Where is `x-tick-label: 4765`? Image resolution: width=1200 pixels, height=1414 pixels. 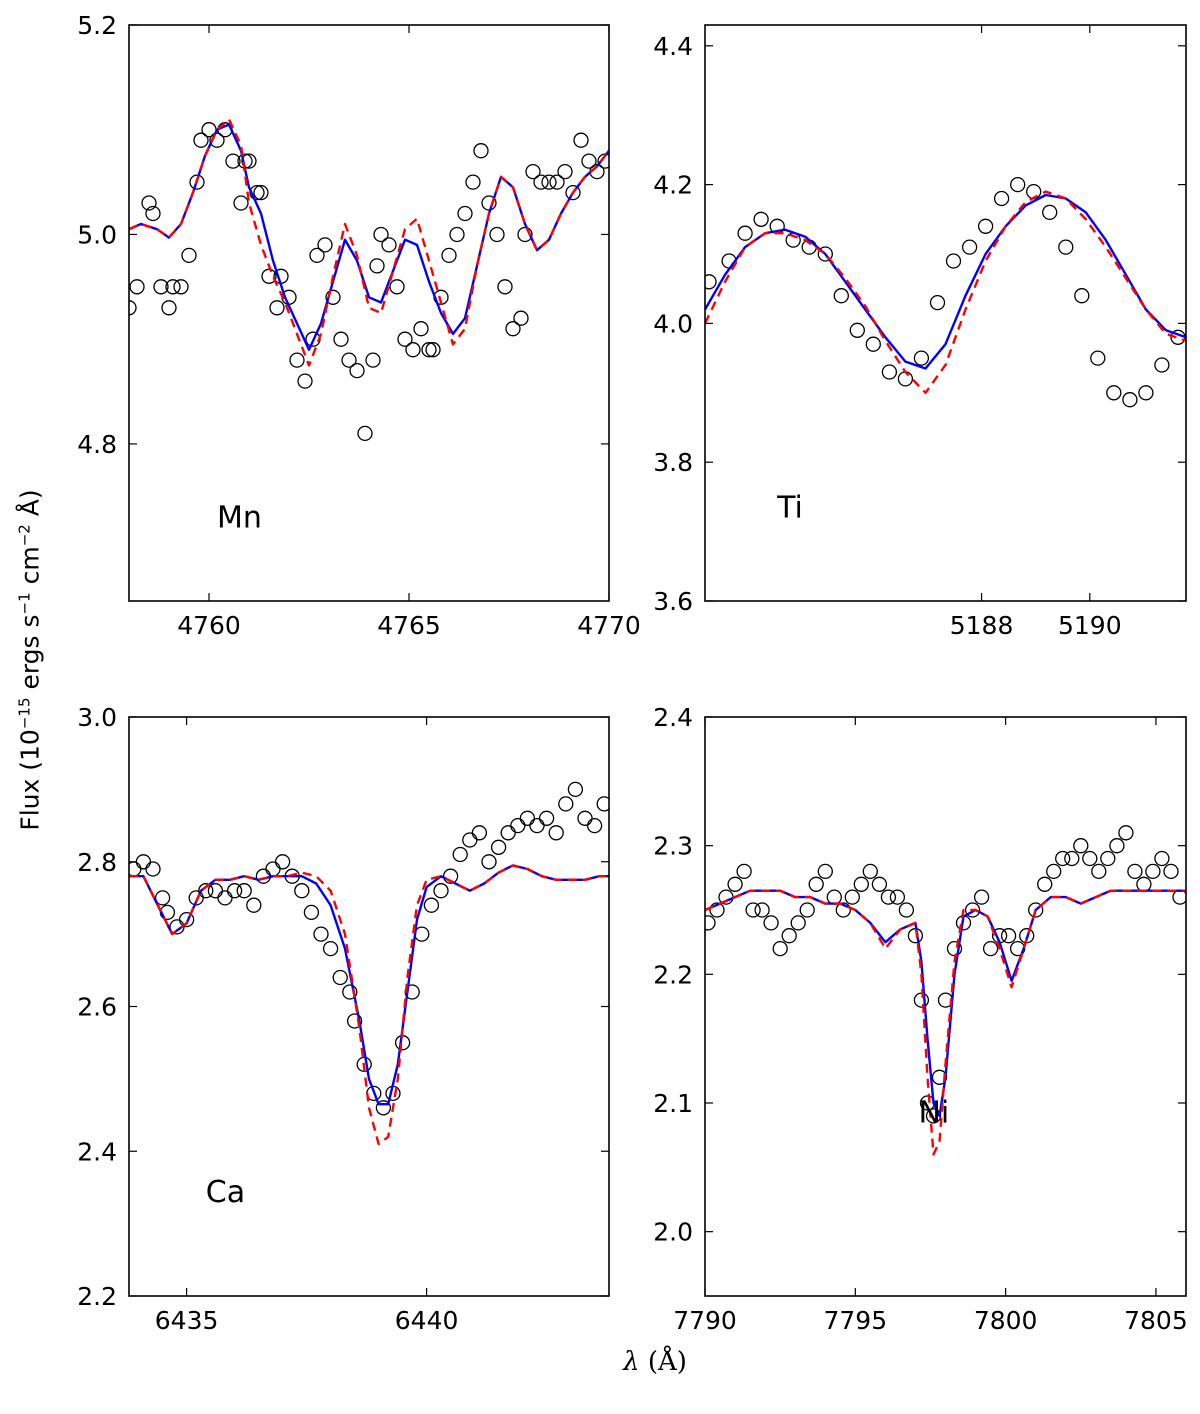
x-tick-label: 4765 is located at coordinates (409, 625).